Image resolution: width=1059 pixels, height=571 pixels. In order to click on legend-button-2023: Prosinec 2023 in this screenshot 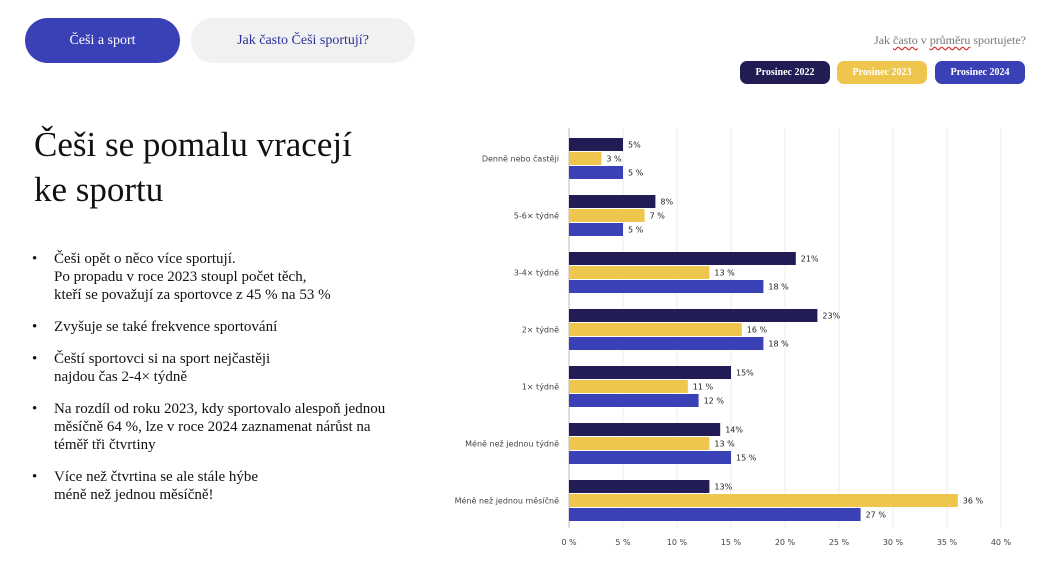, I will do `click(882, 72)`.